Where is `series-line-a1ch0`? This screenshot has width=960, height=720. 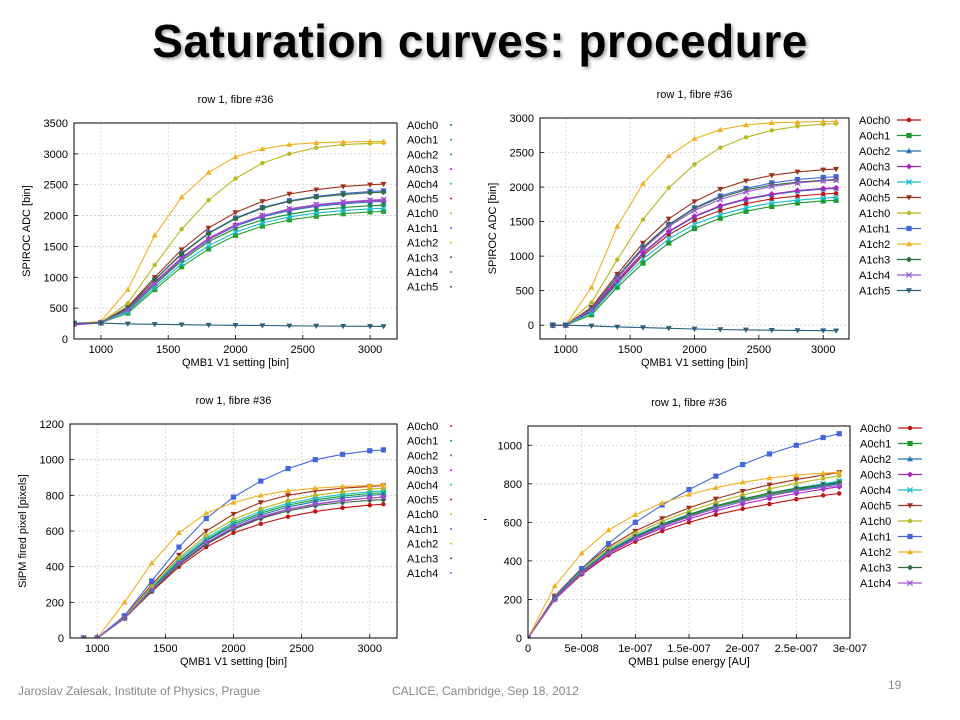
series-line-a1ch0 is located at coordinates (229, 233).